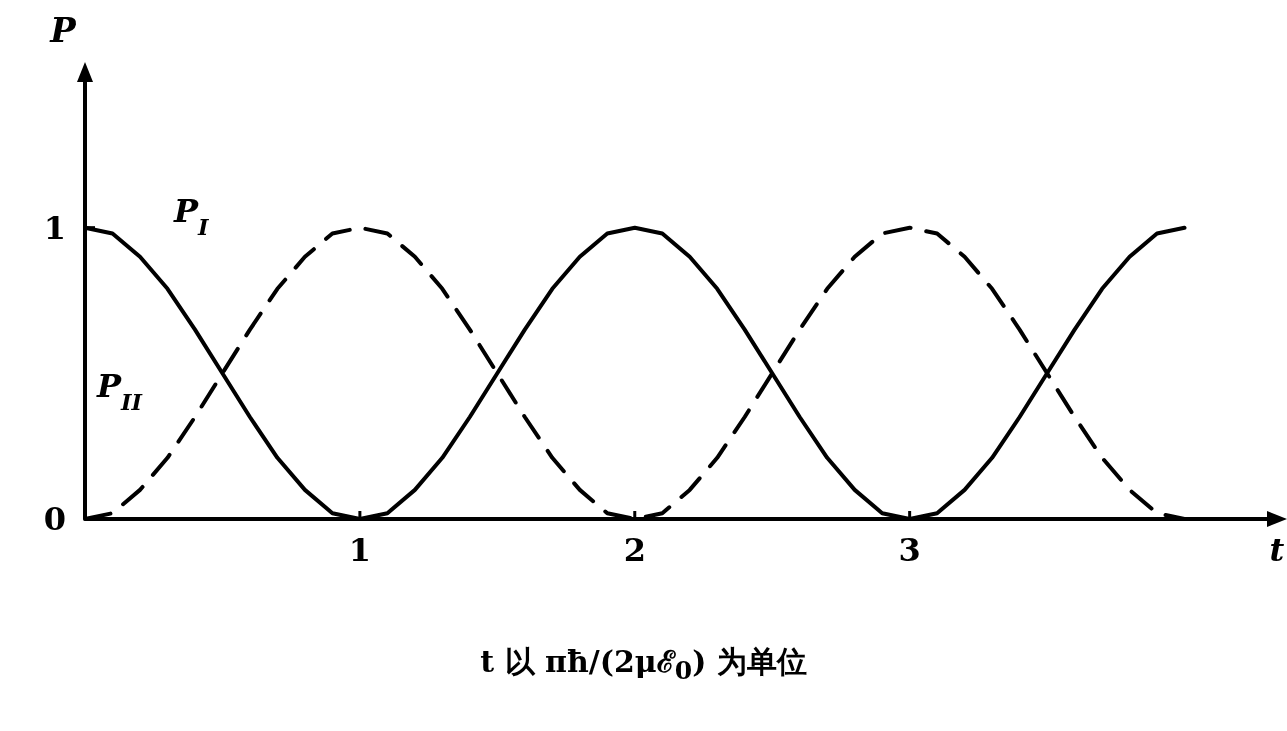 The height and width of the screenshot is (731, 1287). What do you see at coordinates (63, 30) in the screenshot?
I see `y-axis-title: P` at bounding box center [63, 30].